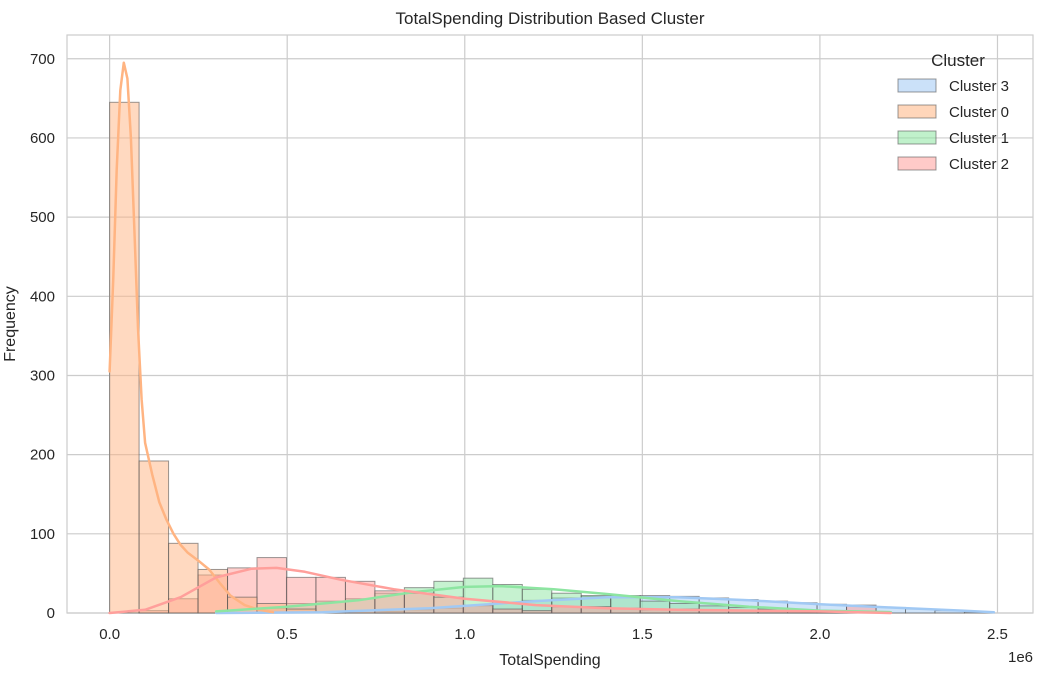 The height and width of the screenshot is (678, 1047). What do you see at coordinates (642, 634) in the screenshot?
I see `x-tick-label: 1.5` at bounding box center [642, 634].